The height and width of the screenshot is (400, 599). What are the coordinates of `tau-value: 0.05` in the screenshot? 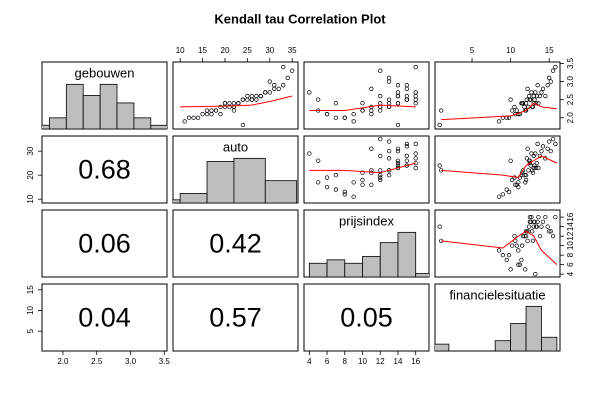 It's located at (366, 318).